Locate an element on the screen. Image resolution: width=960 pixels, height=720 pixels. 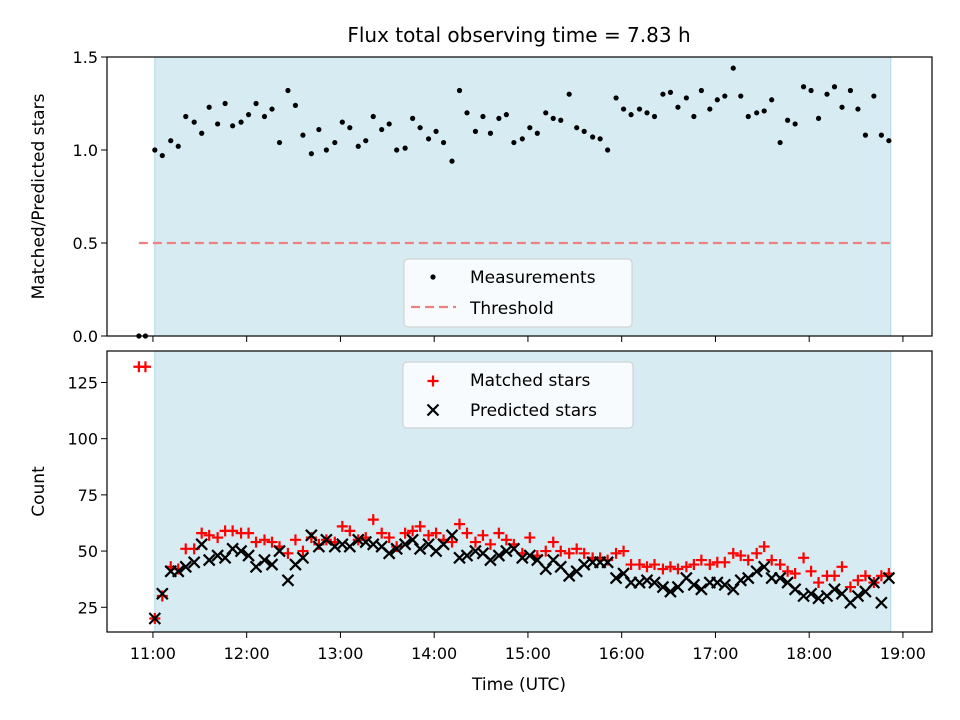
legend-measurement-marker is located at coordinates (433, 277).